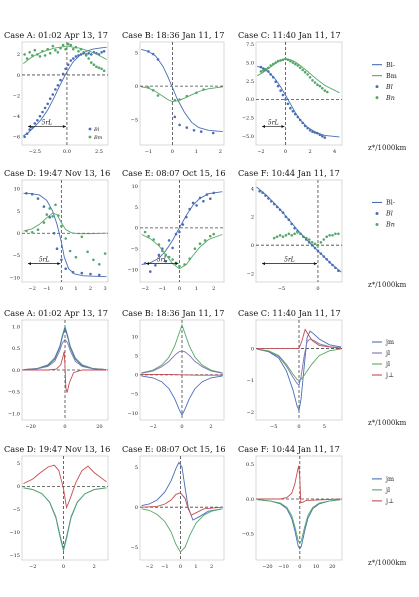 The height and width of the screenshot is (597, 419). Describe the element at coordinates (18, 55) in the screenshot. I see `y-tick-label: 2` at that location.